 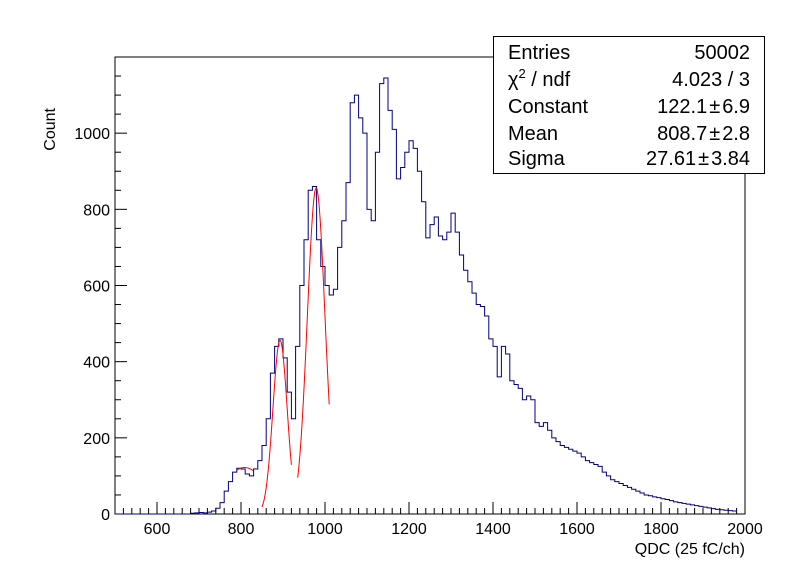 I want to click on sigma-error: 3.84, so click(x=730, y=159).